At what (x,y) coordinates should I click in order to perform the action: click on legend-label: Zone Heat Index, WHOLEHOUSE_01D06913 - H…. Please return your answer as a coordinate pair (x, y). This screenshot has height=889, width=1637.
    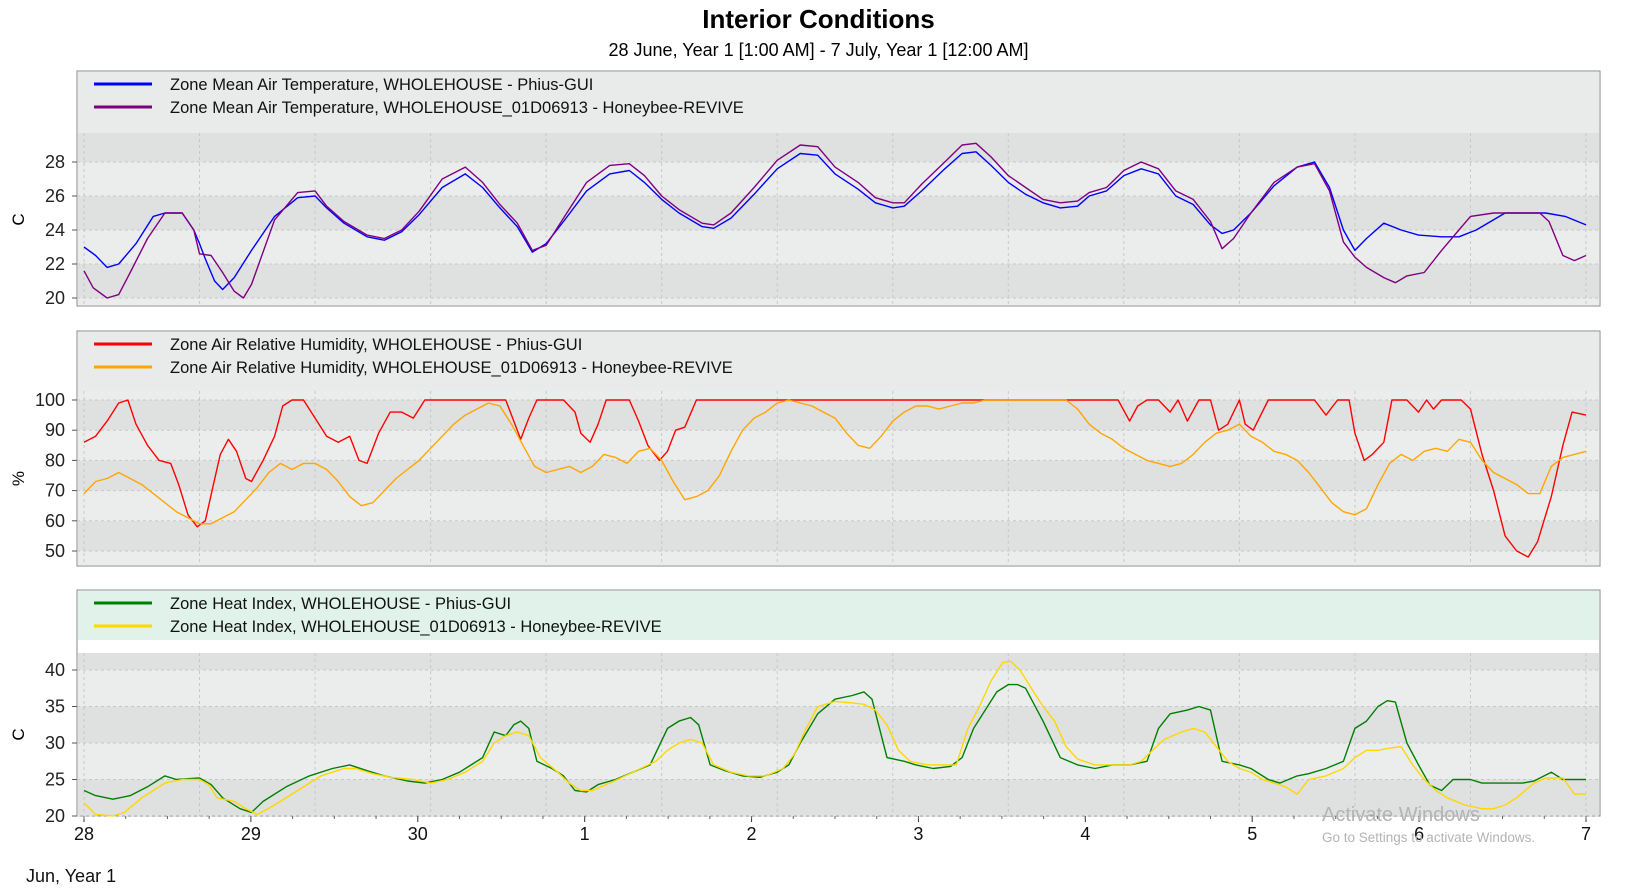
    Looking at the image, I should click on (416, 627).